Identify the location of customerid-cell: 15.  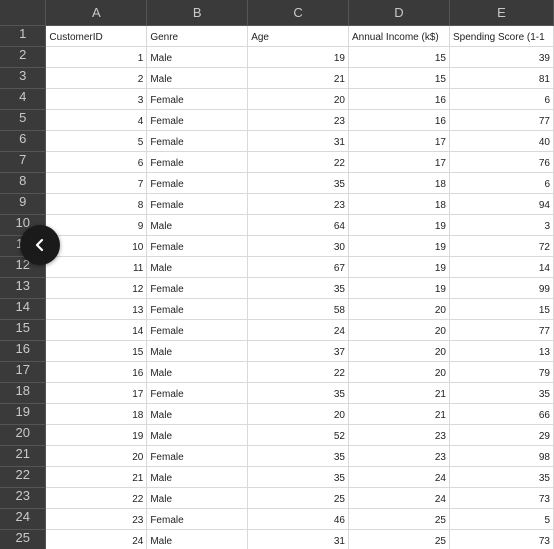
(96, 351).